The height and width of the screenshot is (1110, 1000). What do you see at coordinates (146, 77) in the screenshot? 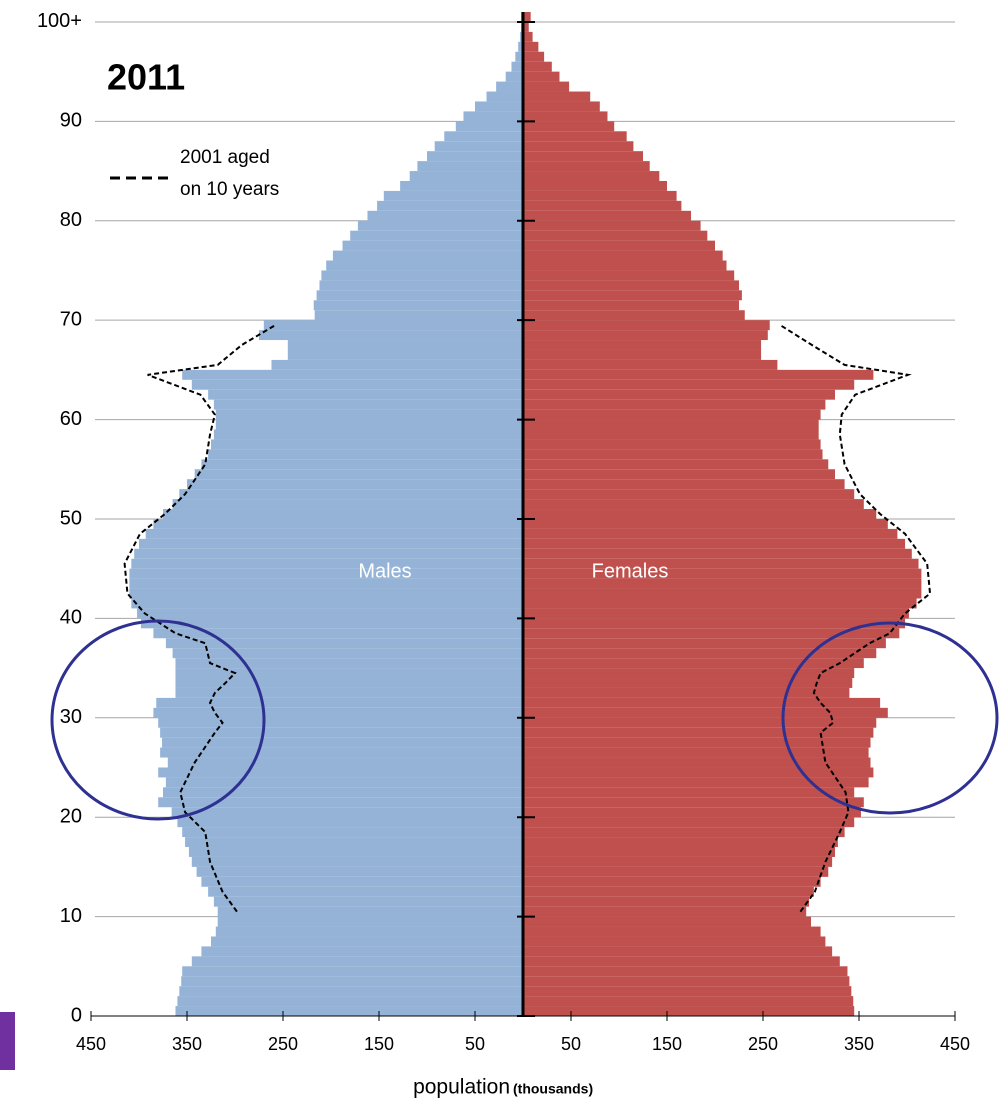
I see `chart-title: 2011` at bounding box center [146, 77].